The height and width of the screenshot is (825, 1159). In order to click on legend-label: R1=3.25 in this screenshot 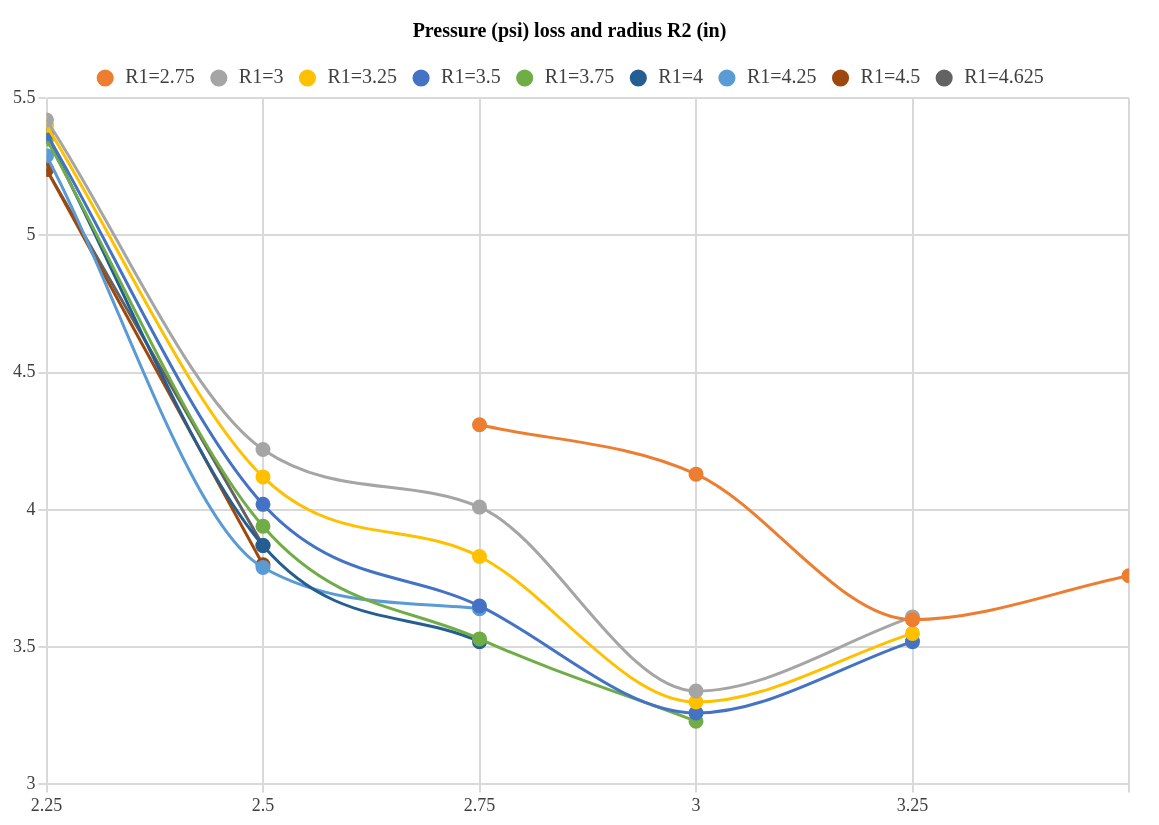, I will do `click(362, 76)`.